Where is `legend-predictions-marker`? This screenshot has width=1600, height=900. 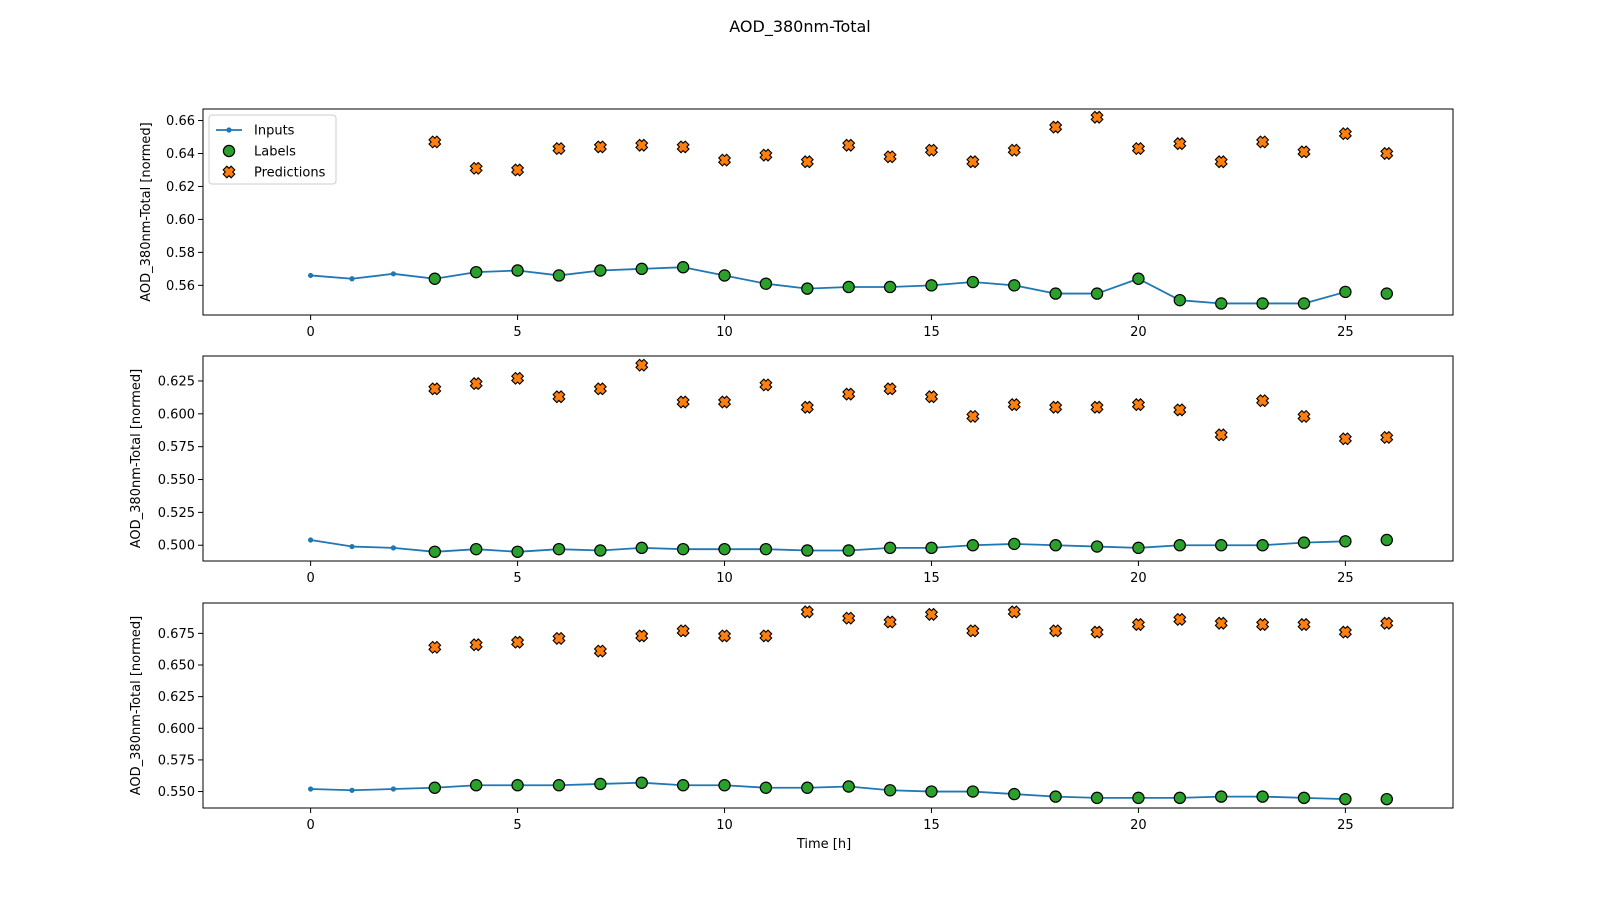 legend-predictions-marker is located at coordinates (229, 172).